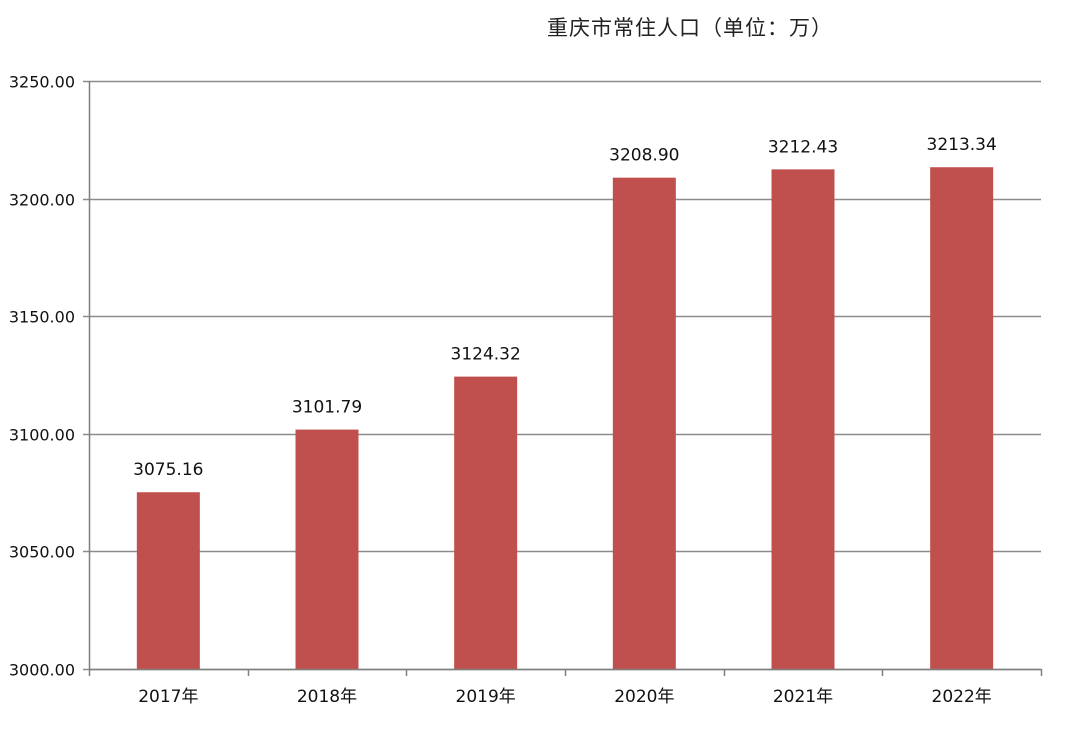 The width and height of the screenshot is (1067, 729). Describe the element at coordinates (42, 670) in the screenshot. I see `y-tick-label: 3000.00` at that location.